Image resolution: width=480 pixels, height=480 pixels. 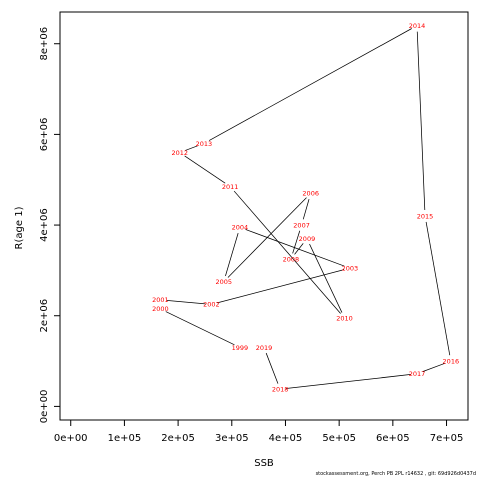 I want to click on point-year-label: 2009, so click(x=307, y=239).